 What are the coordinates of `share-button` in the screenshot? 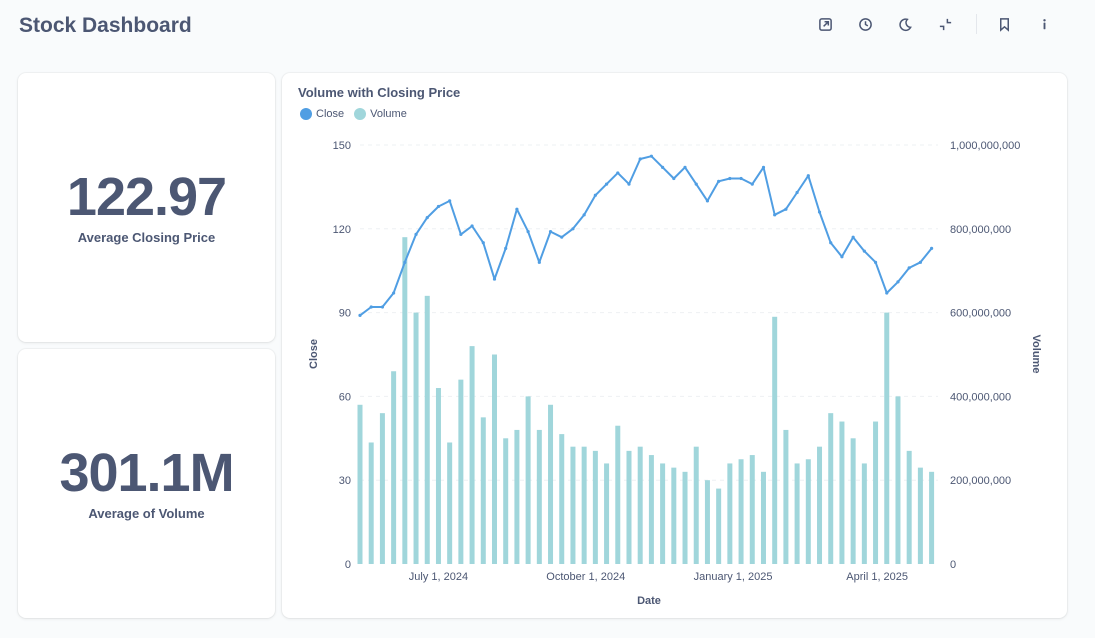 It's located at (825, 24).